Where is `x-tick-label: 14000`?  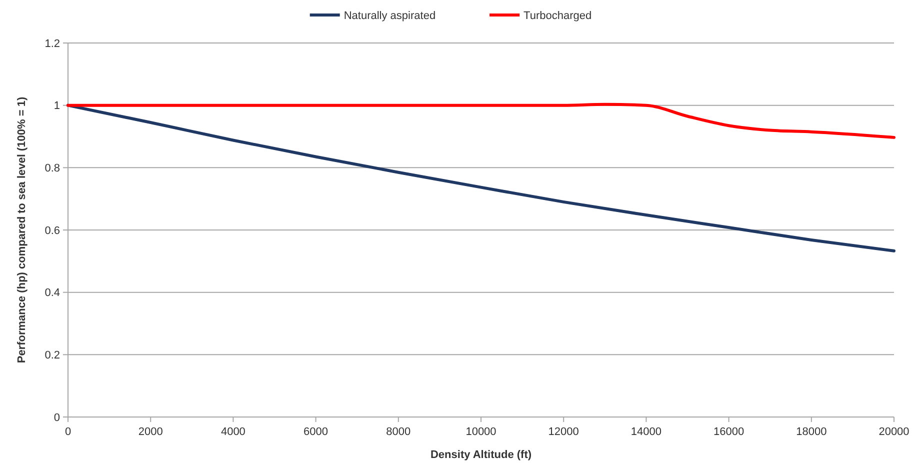 x-tick-label: 14000 is located at coordinates (646, 432).